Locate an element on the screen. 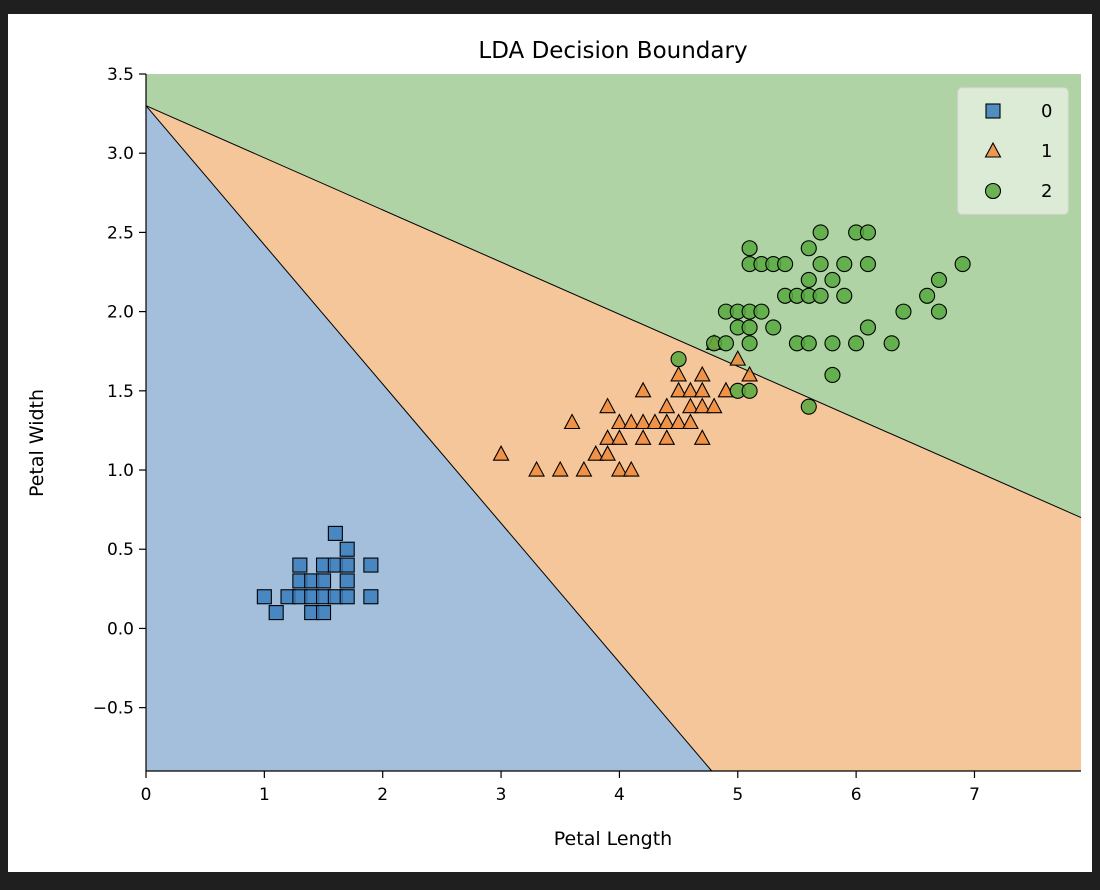  x-tick-label: 4 is located at coordinates (619, 795).